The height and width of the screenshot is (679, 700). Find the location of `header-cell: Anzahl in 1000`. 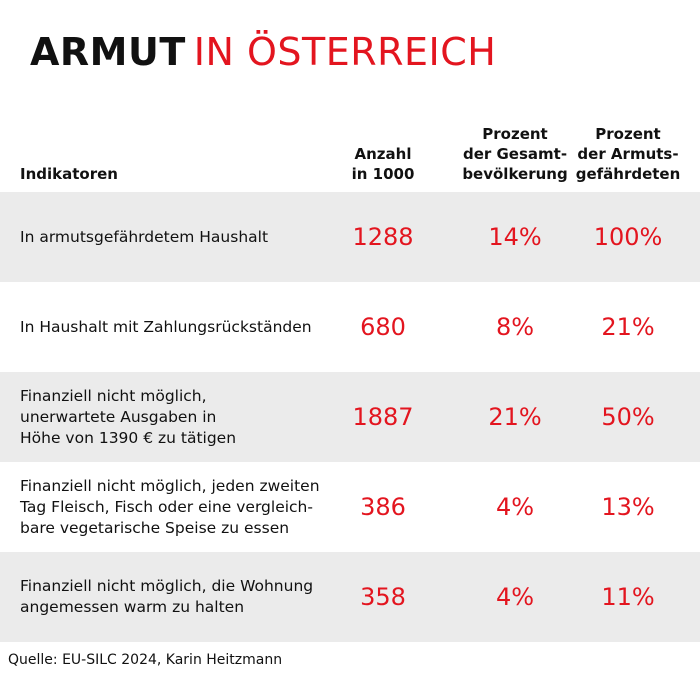

header-cell: Anzahl in 1000 is located at coordinates (383, 145).